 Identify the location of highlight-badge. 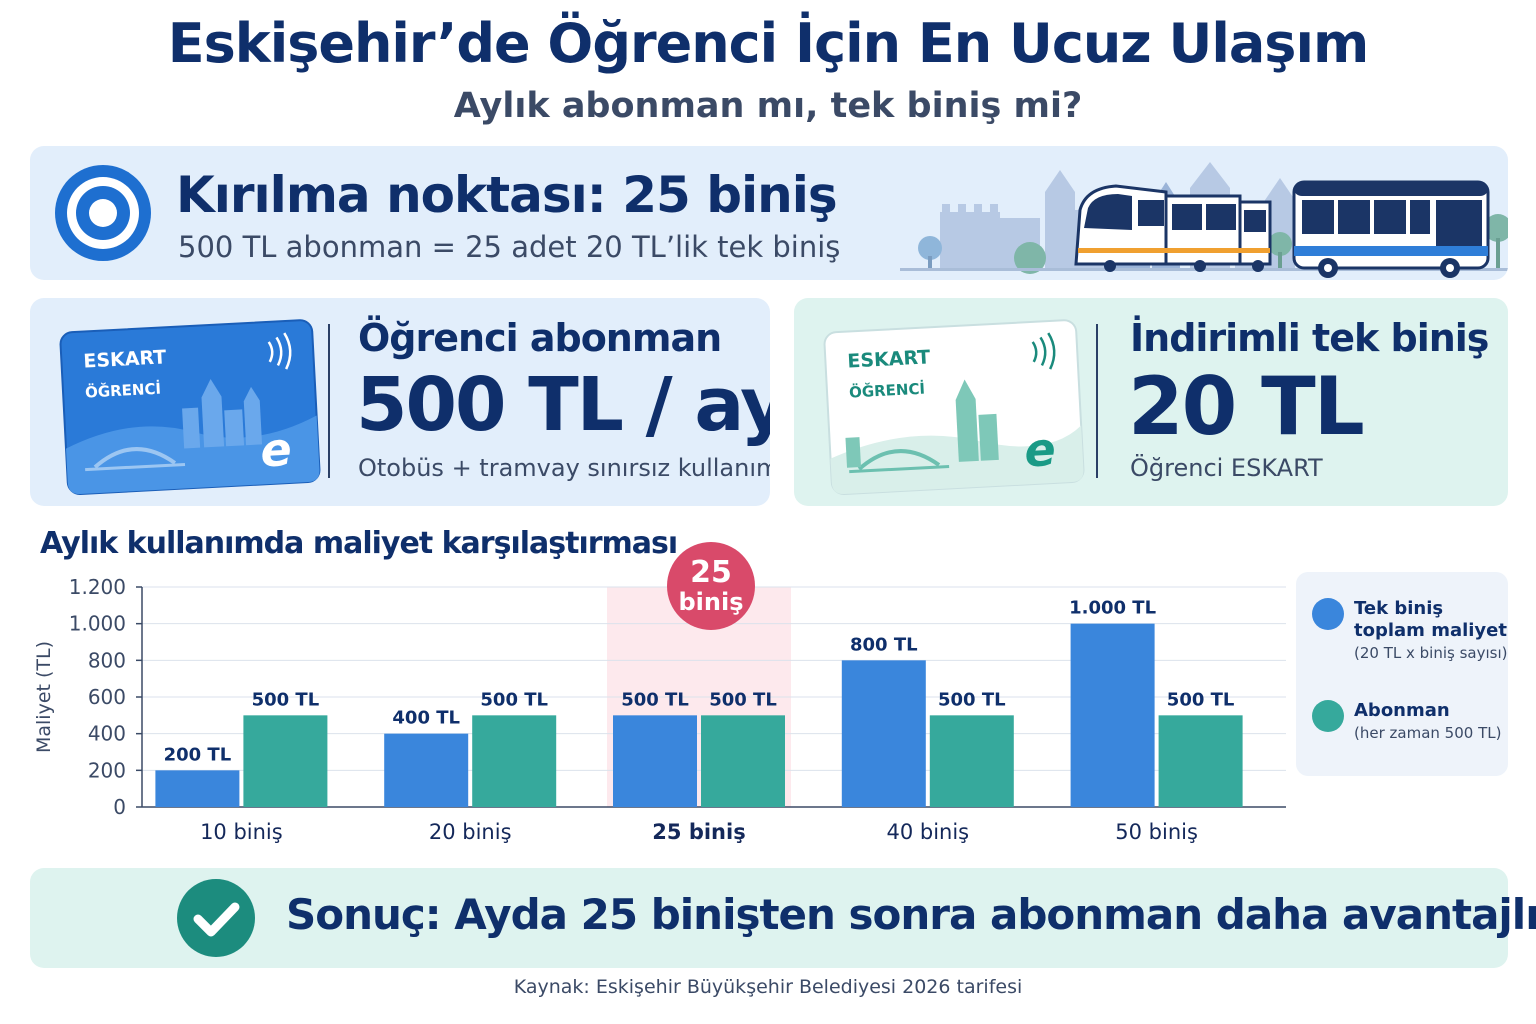
(711, 586).